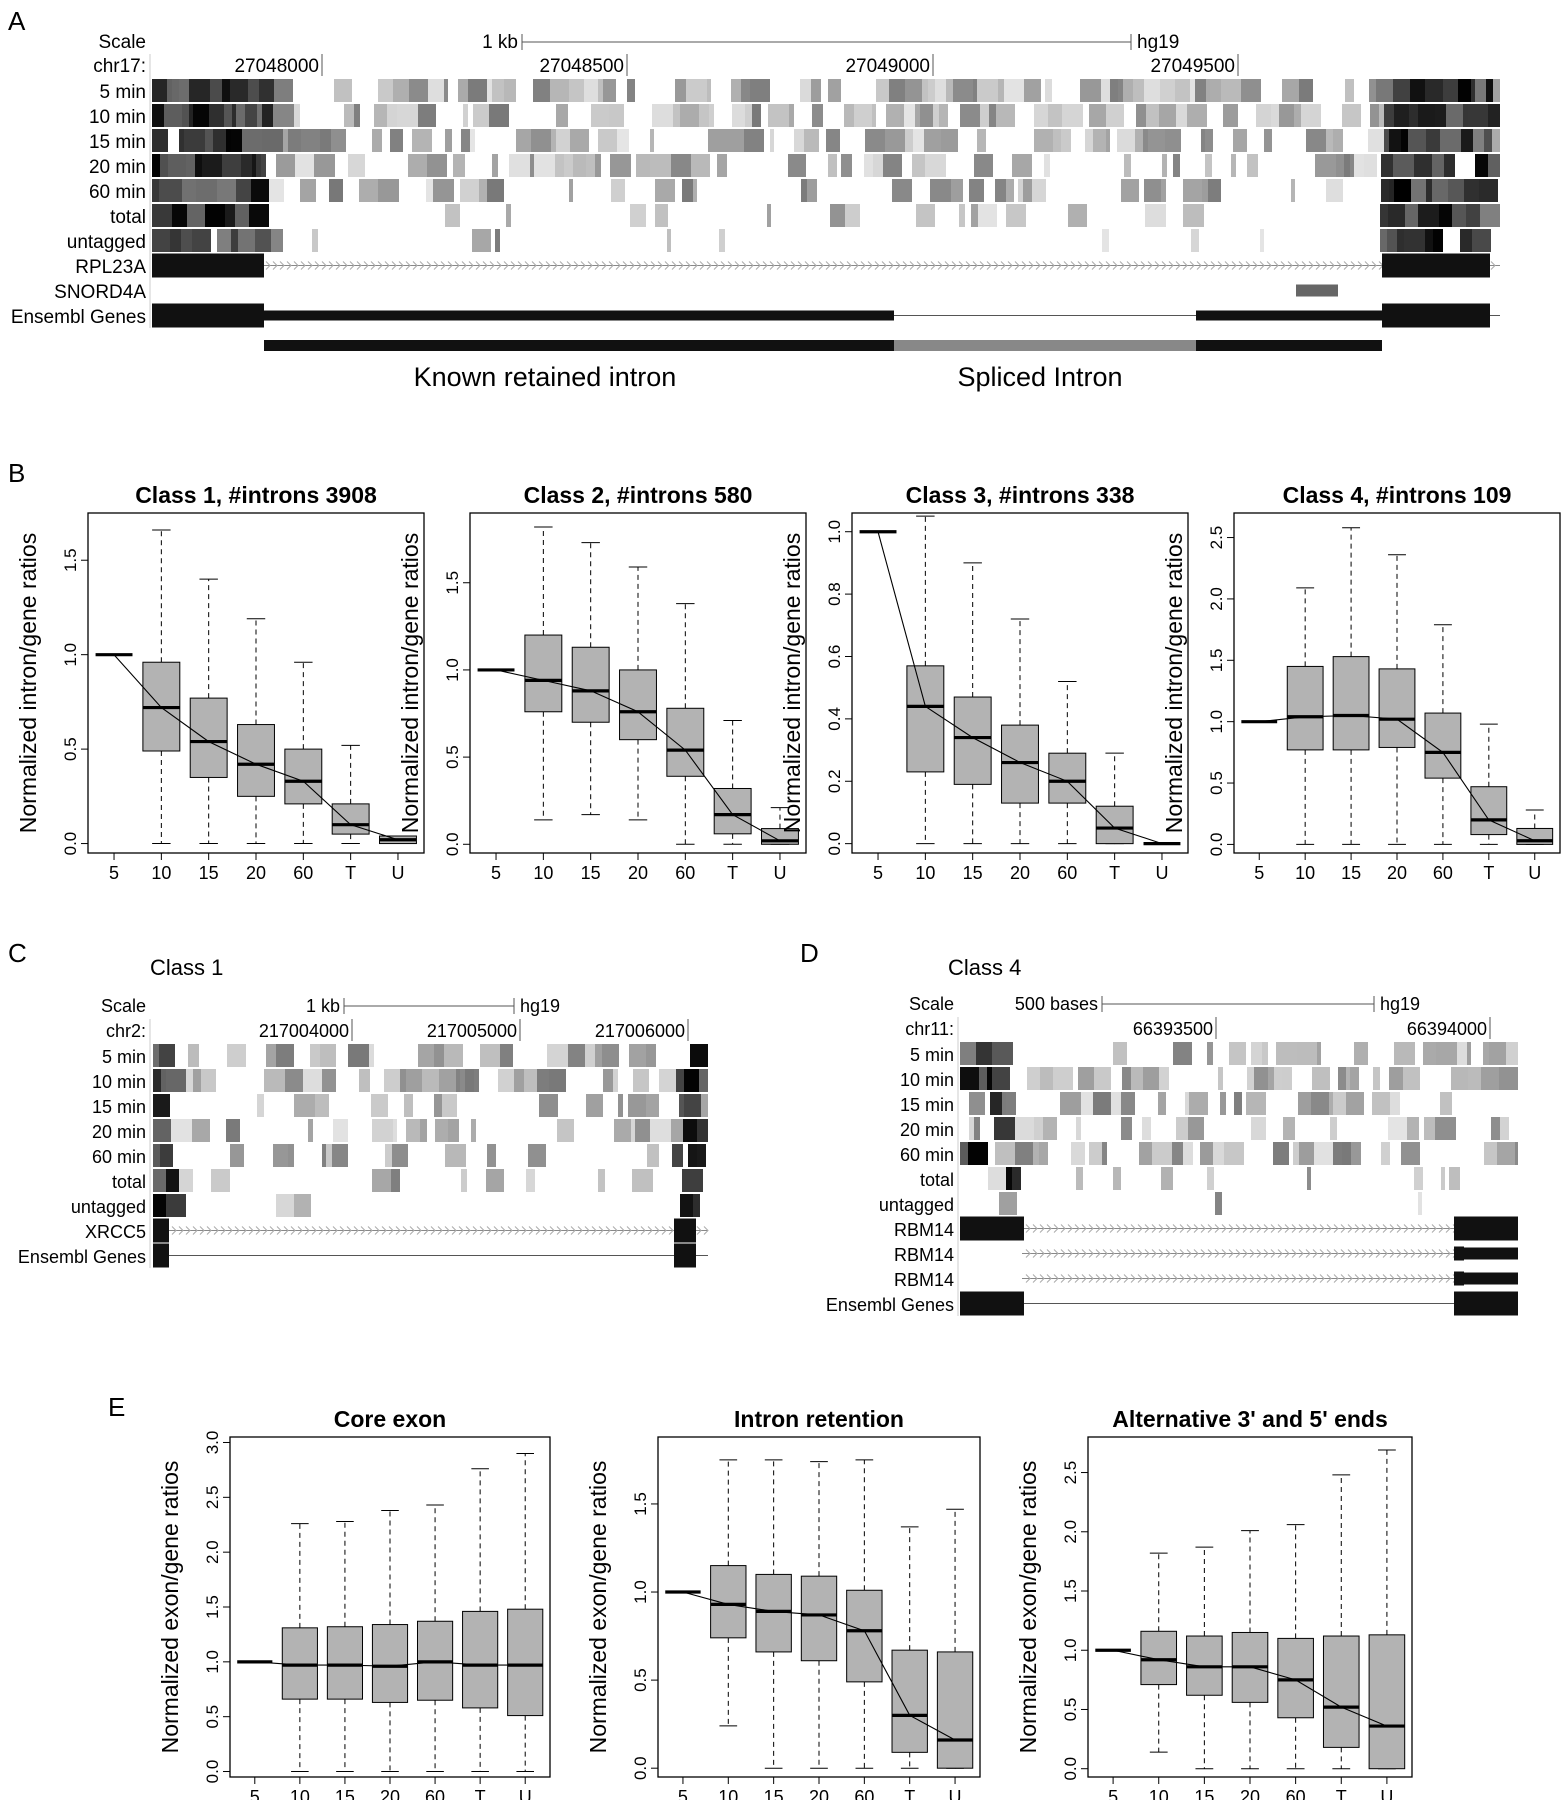 Image resolution: width=1568 pixels, height=1800 pixels. I want to click on coordinate-tick-label: 217005000, so click(472, 1031).